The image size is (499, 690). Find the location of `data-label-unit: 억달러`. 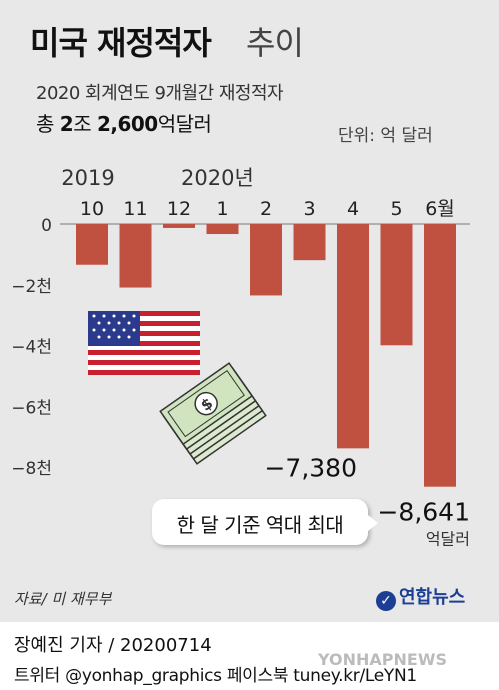

data-label-unit: 억달러 is located at coordinates (448, 539).